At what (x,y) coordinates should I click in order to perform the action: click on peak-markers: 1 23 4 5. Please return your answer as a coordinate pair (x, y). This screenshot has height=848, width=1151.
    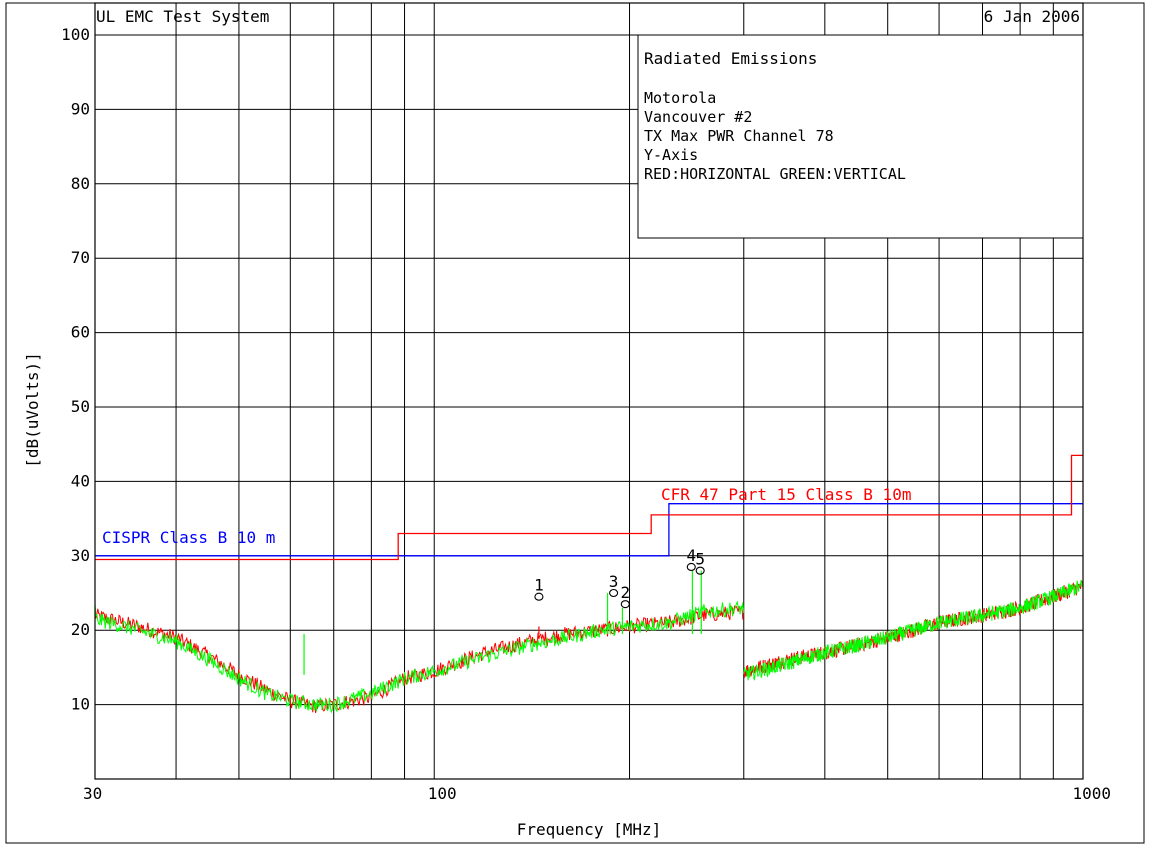
    Looking at the image, I should click on (619, 577).